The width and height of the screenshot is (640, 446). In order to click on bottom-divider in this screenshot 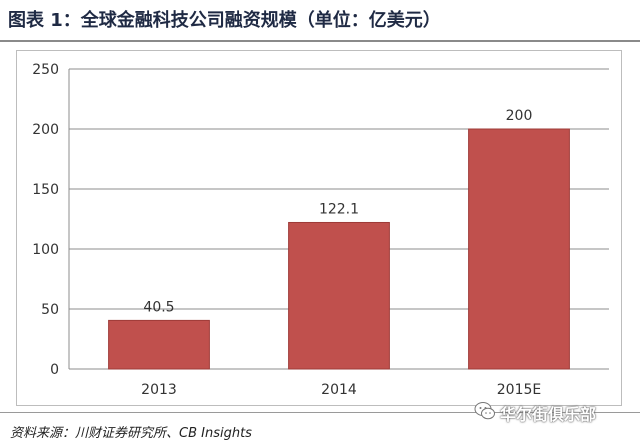, I will do `click(320, 412)`.